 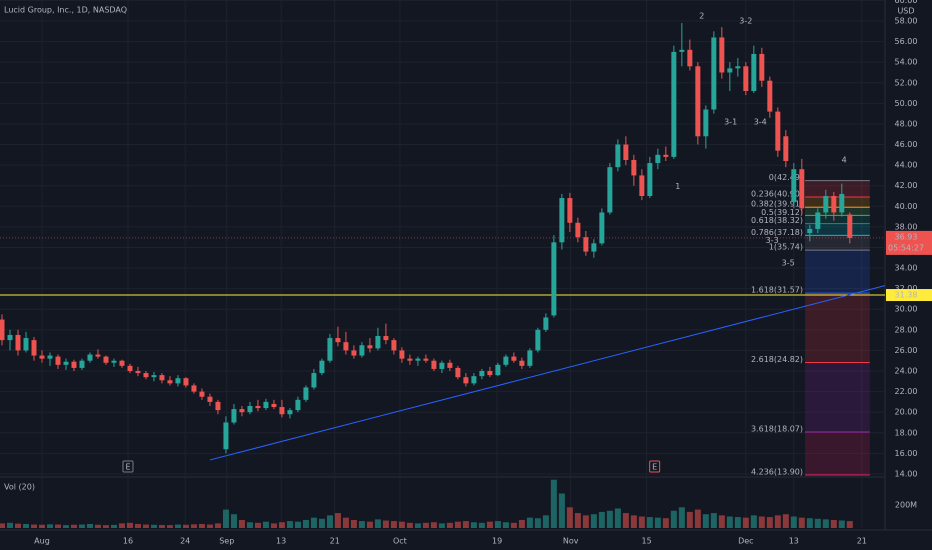 I want to click on wave-label: 3-1, so click(x=730, y=121).